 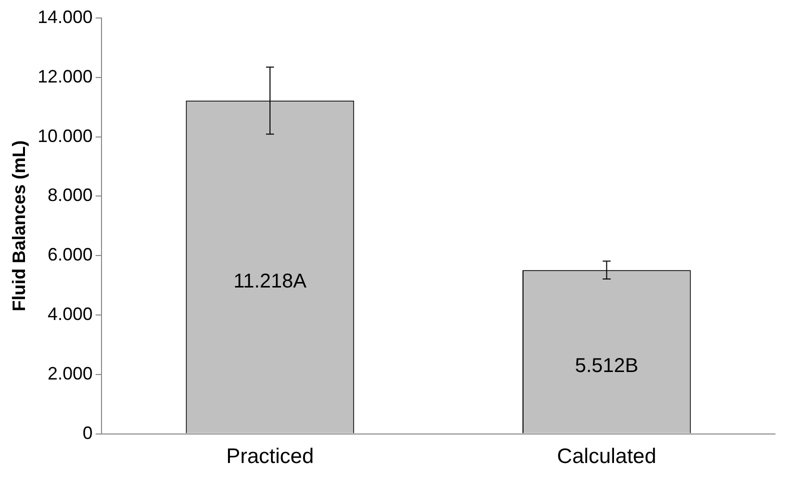 I want to click on data-label: 5.512B, so click(x=606, y=366).